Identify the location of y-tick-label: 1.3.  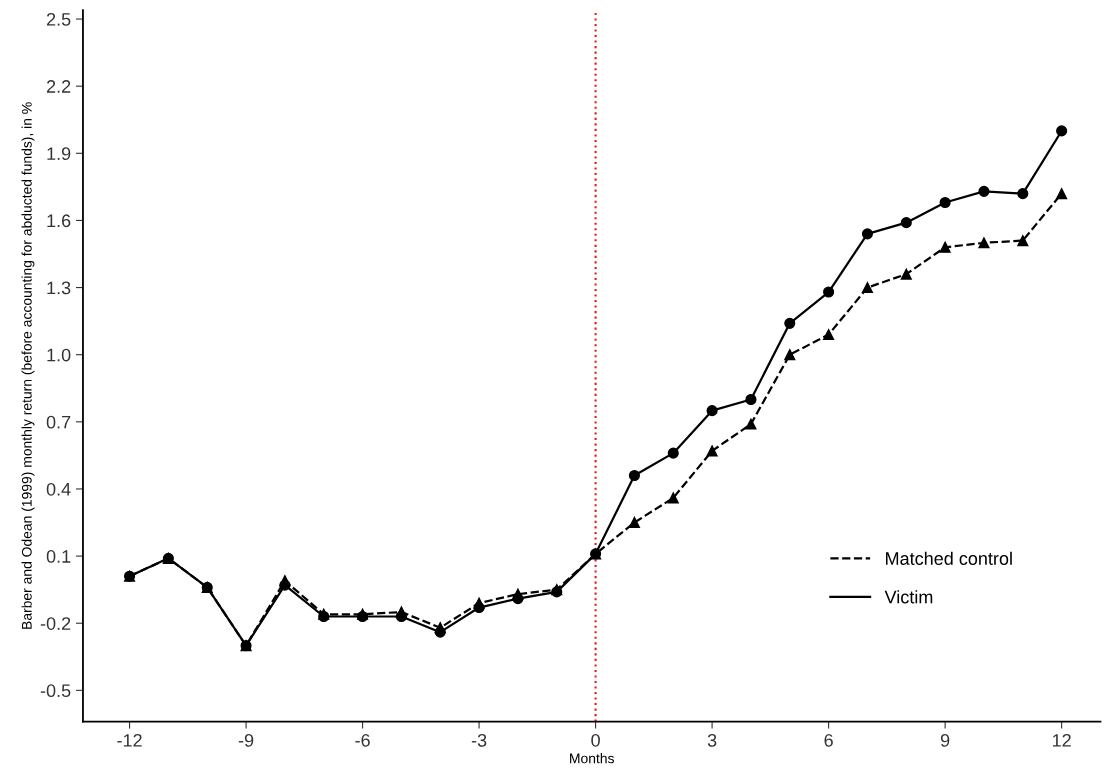
(59, 288).